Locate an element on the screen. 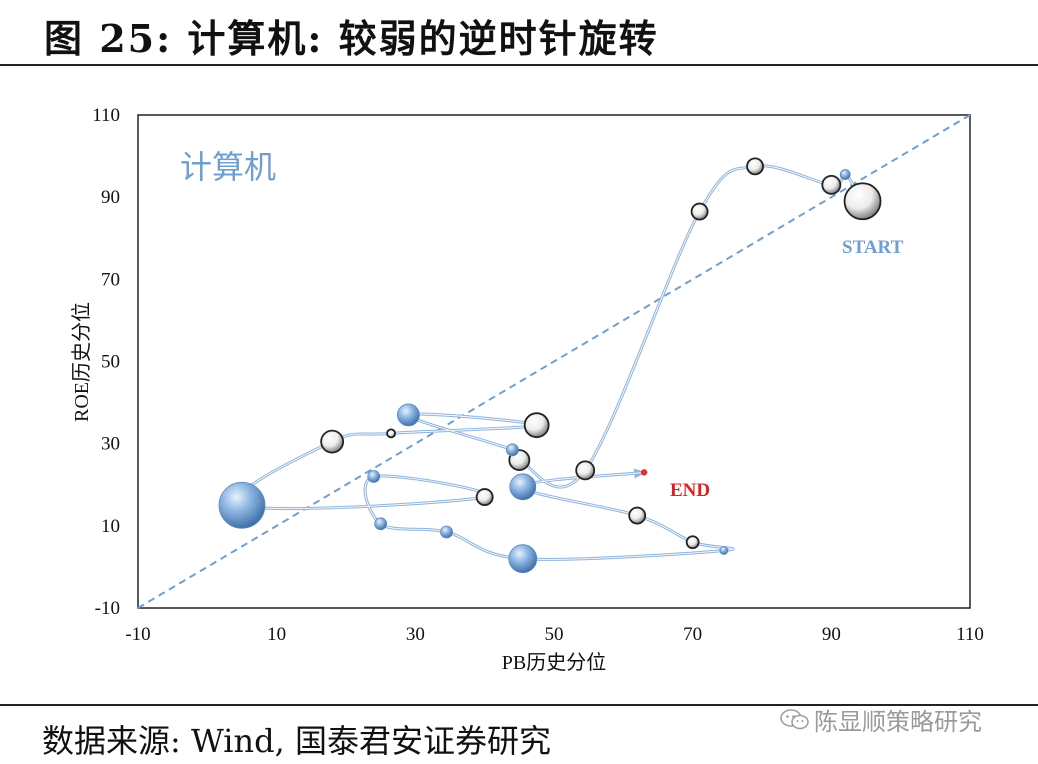 The width and height of the screenshot is (1038, 764). y-tick-label: 70 is located at coordinates (110, 279).